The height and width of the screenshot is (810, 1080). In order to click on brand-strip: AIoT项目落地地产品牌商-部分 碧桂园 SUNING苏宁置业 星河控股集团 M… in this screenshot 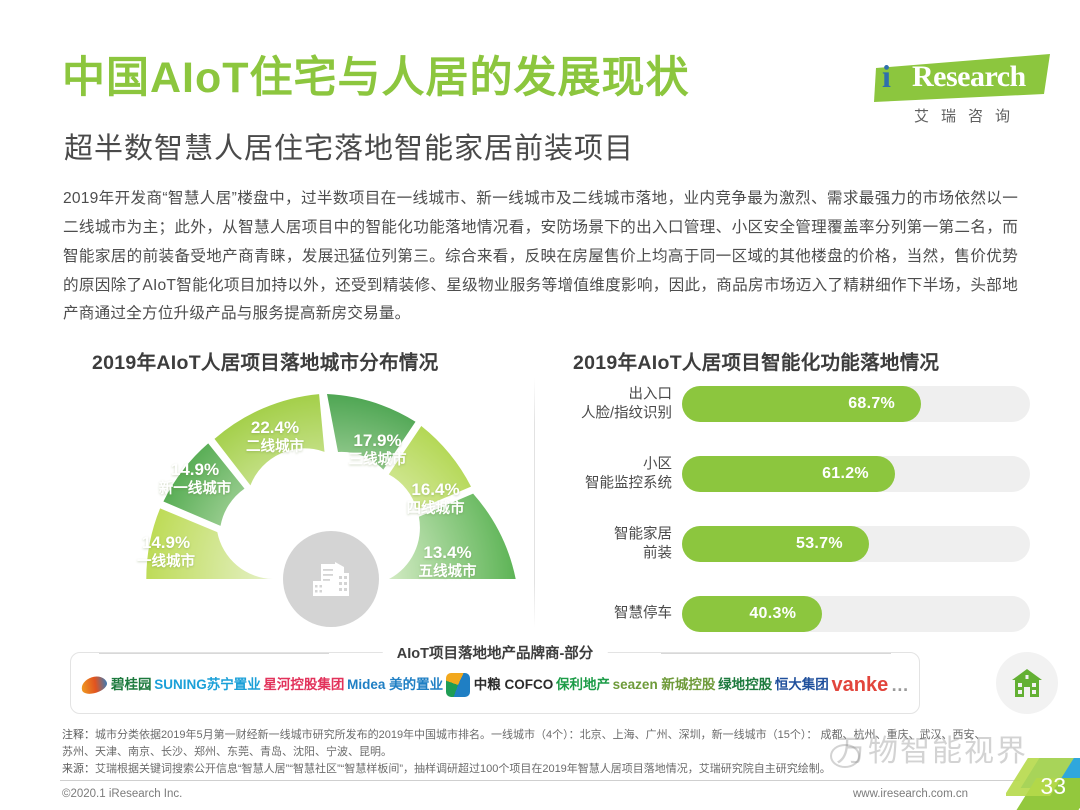, I will do `click(495, 678)`.